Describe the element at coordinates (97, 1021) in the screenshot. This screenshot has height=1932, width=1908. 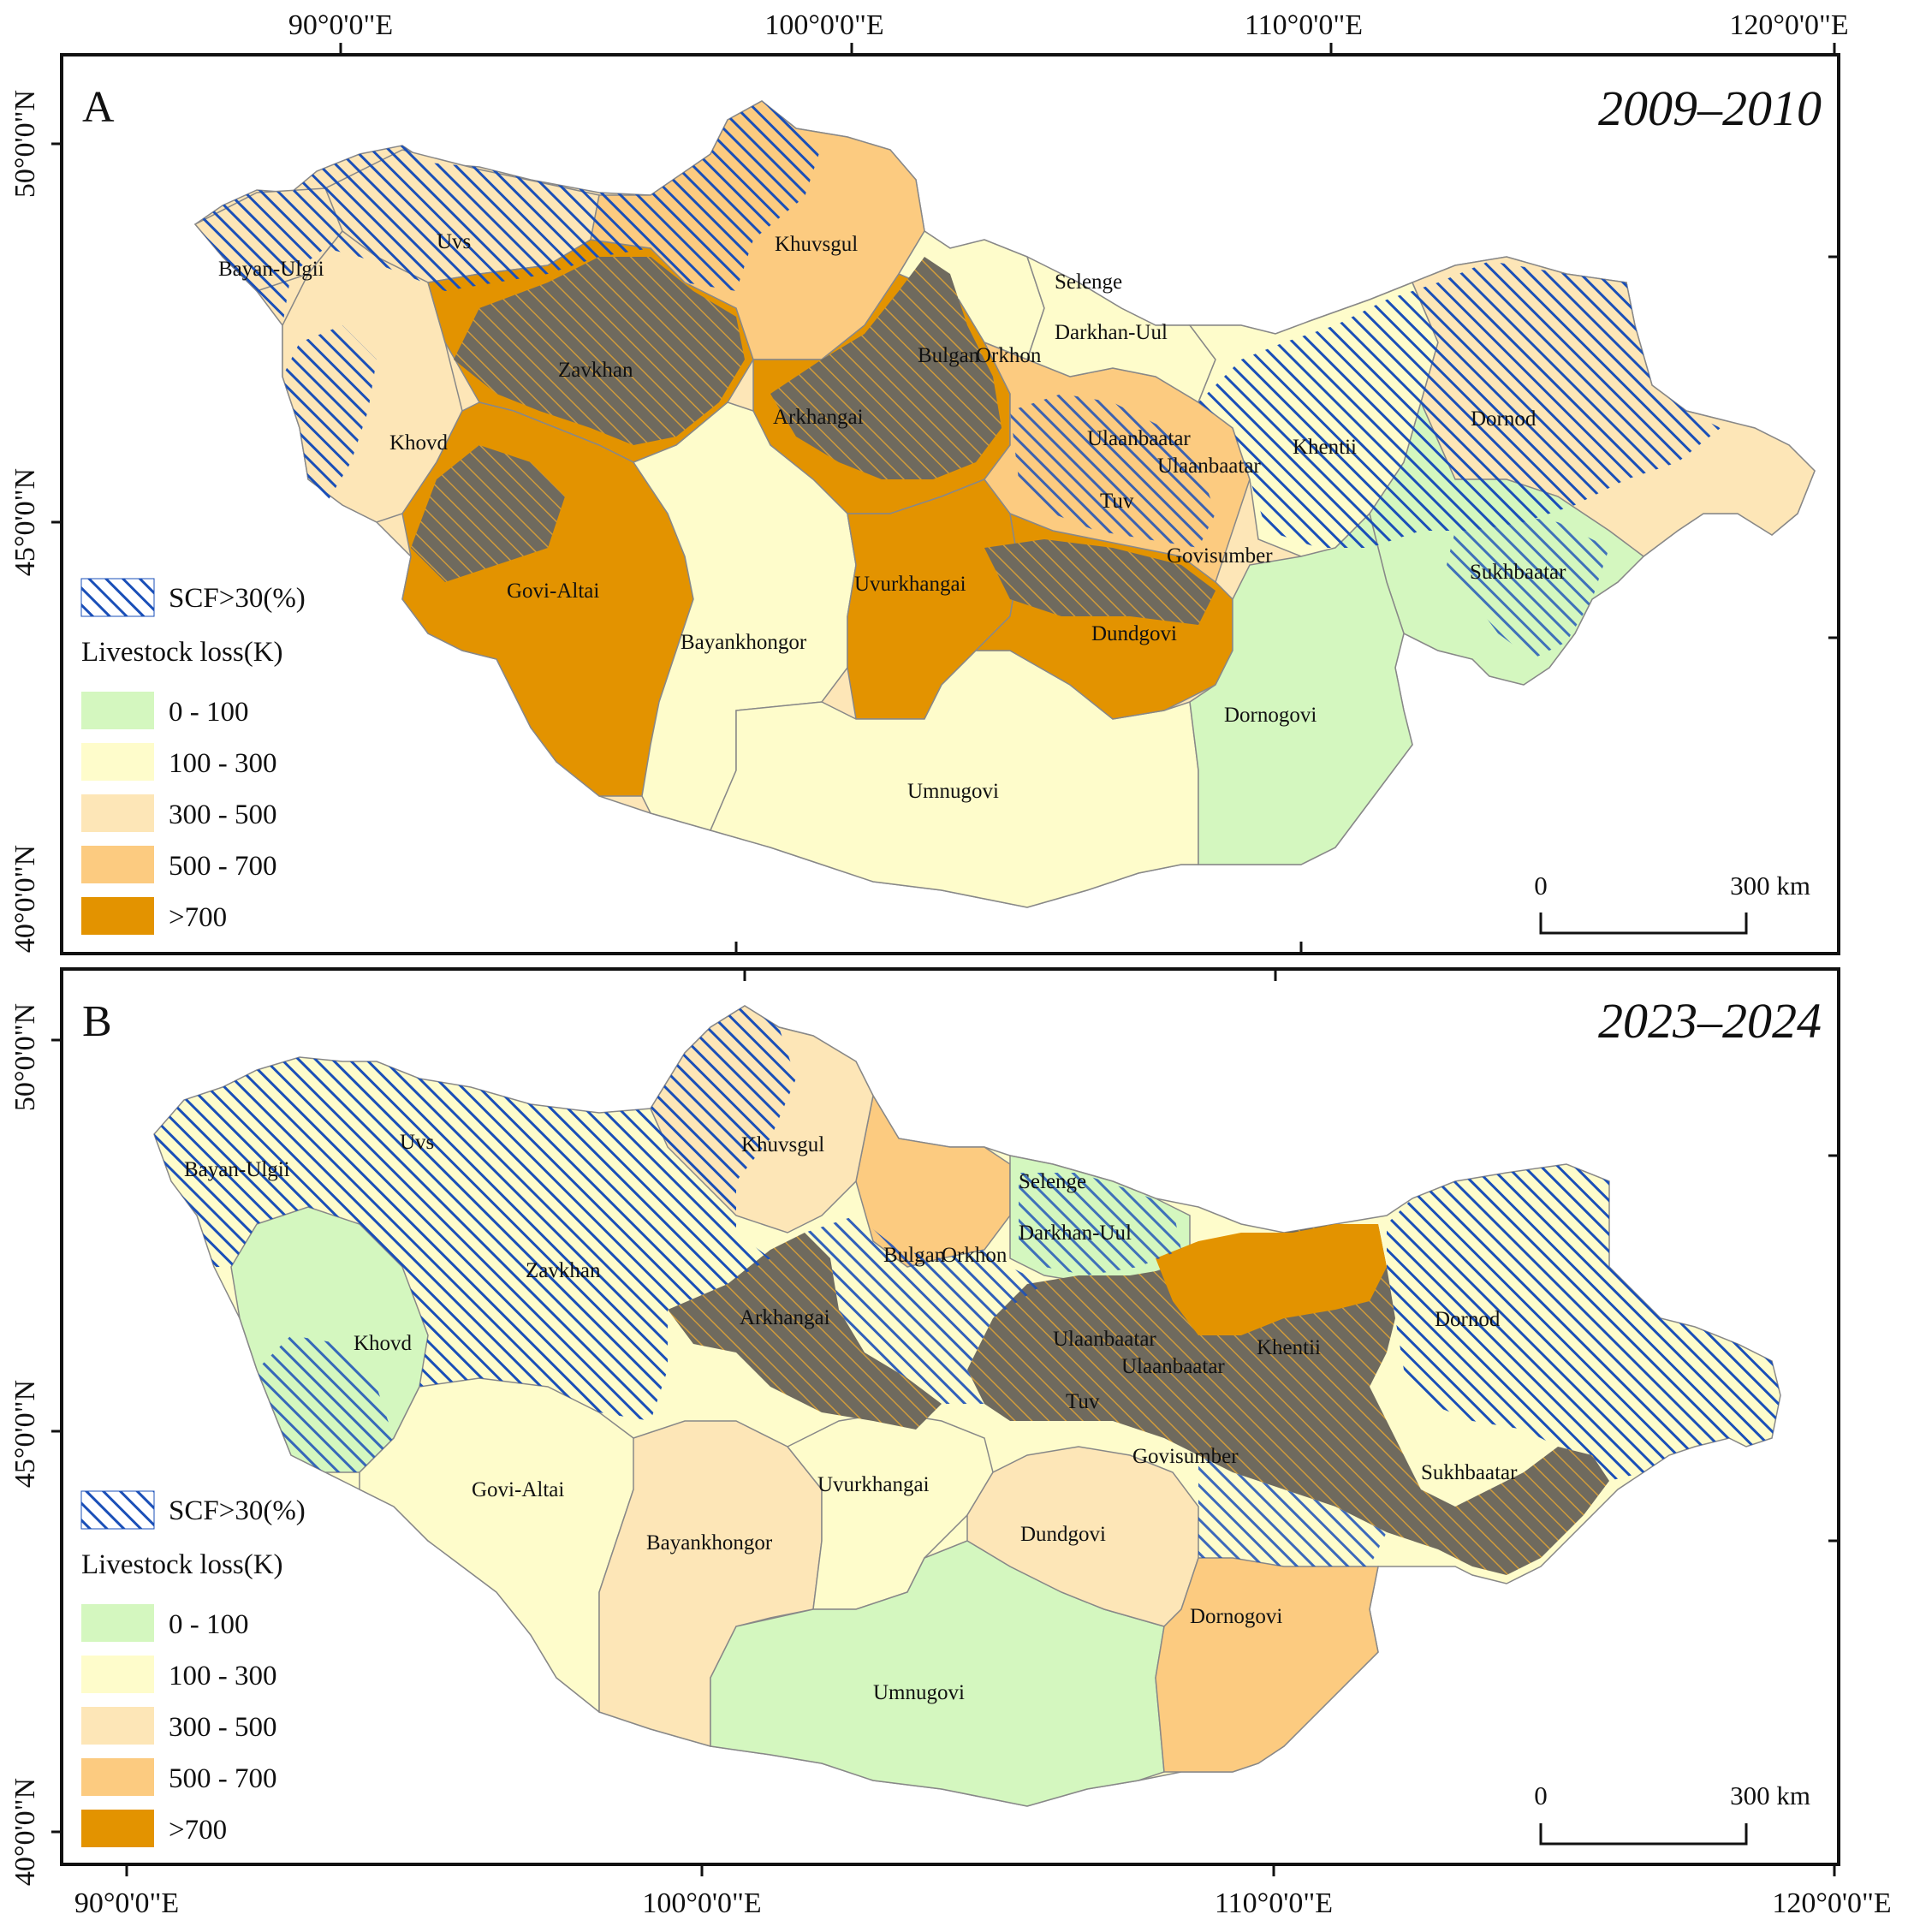
I see `panel-b-letter: B` at that location.